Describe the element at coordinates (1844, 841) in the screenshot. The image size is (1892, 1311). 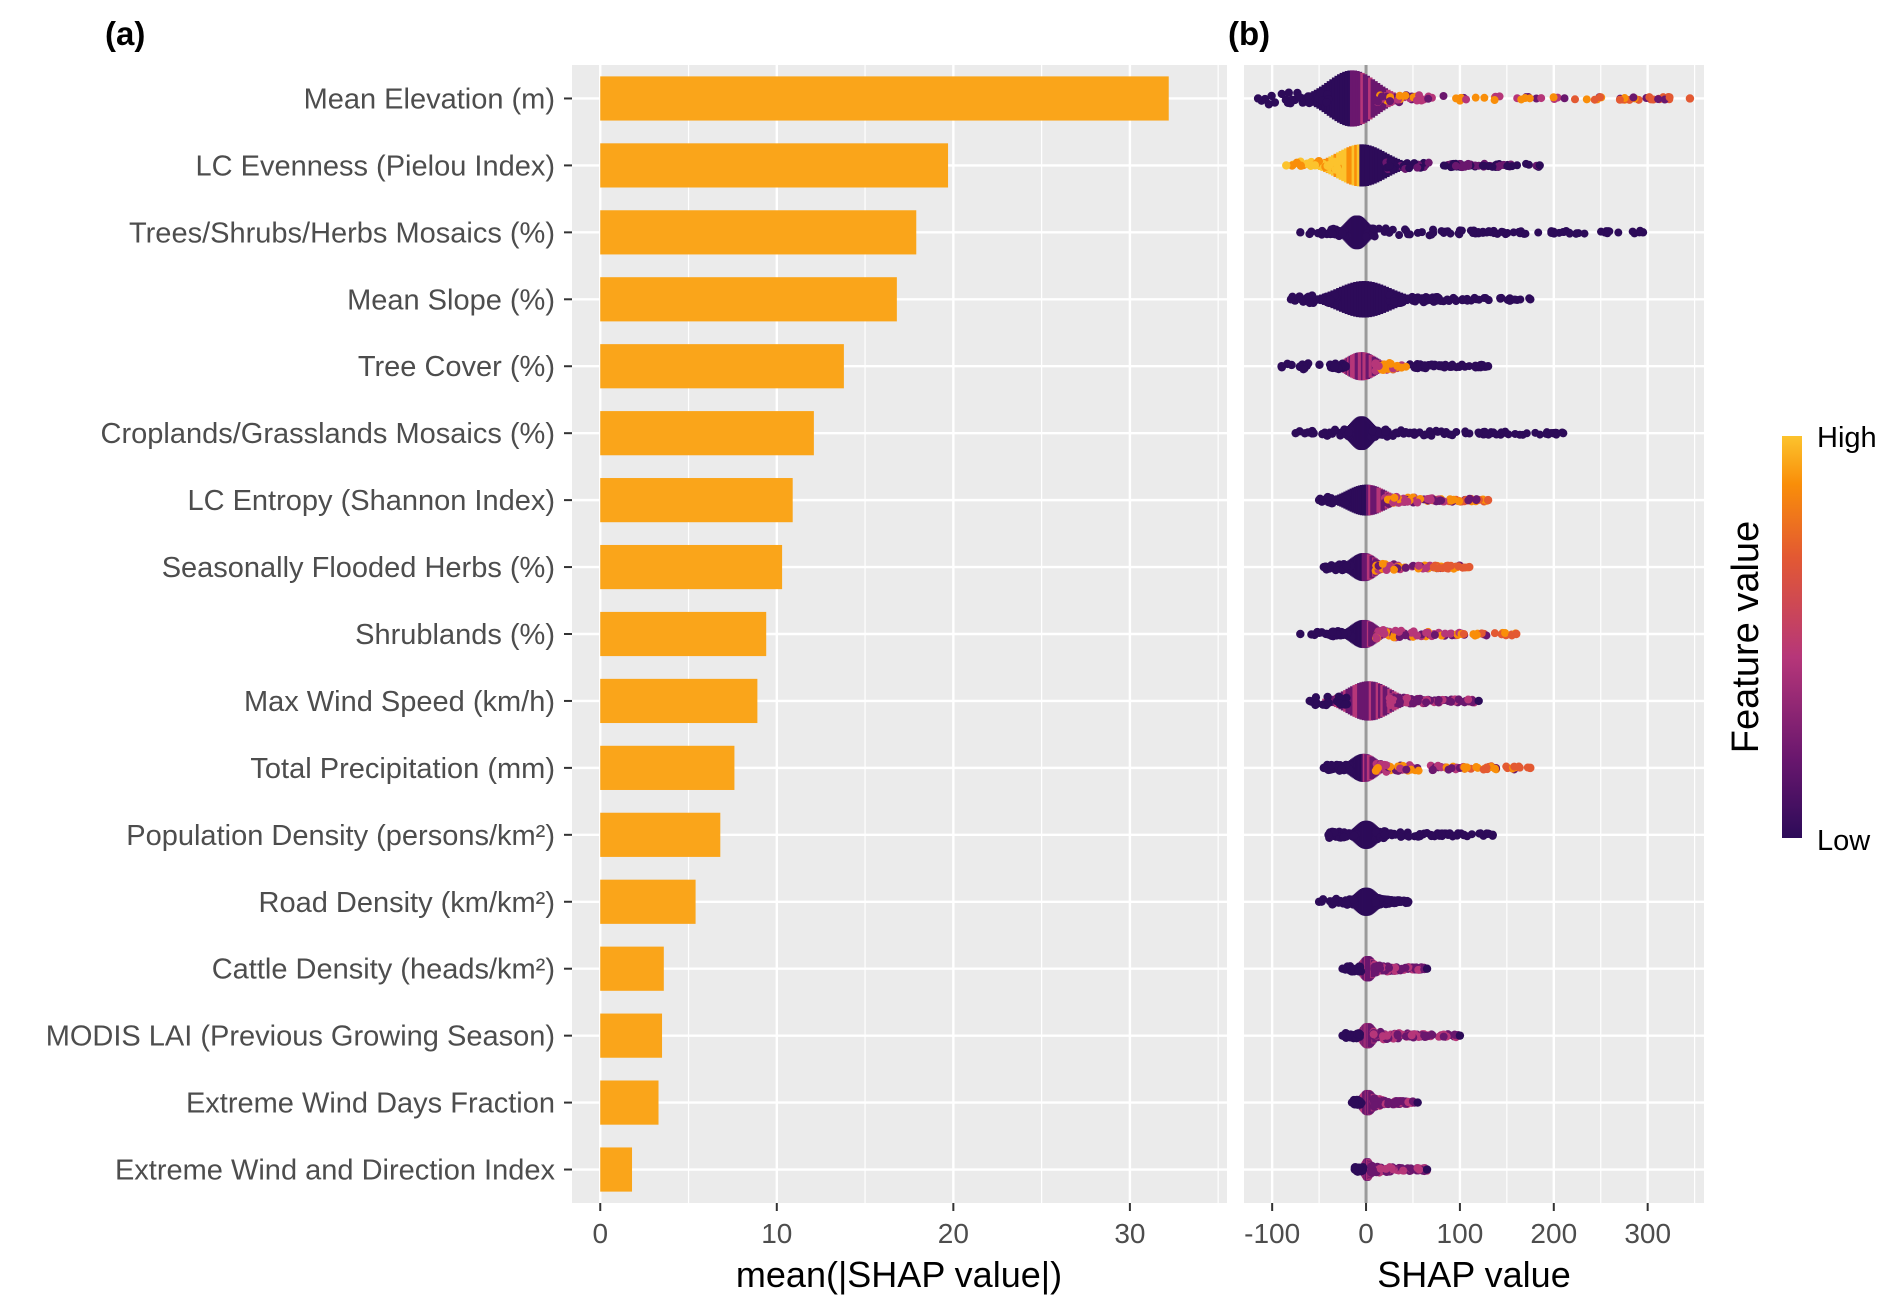
I see `colorbar-low-label: Low` at that location.